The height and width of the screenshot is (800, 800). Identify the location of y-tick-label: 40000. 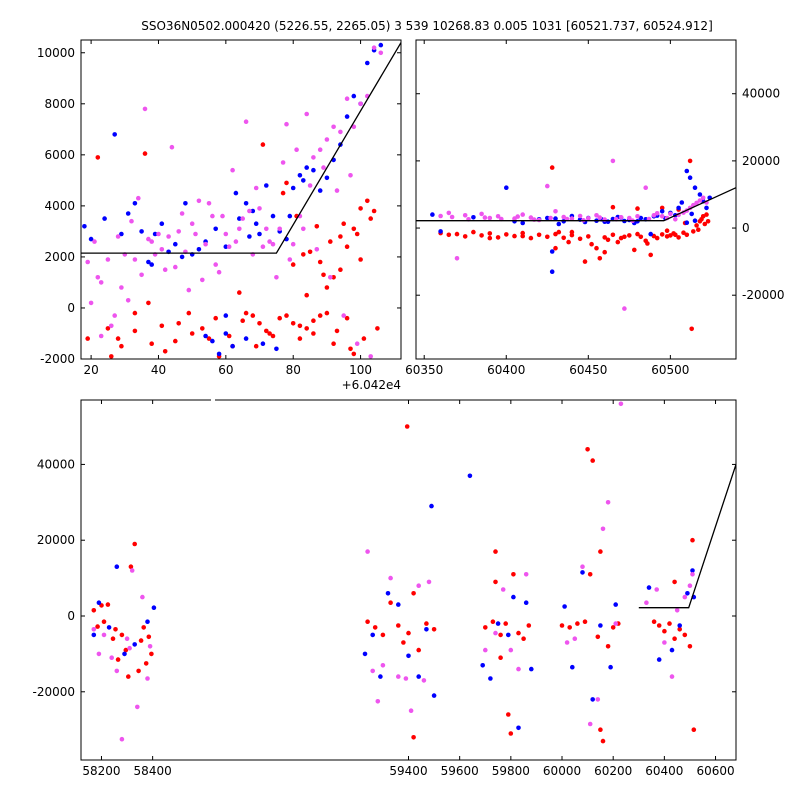
(56, 464).